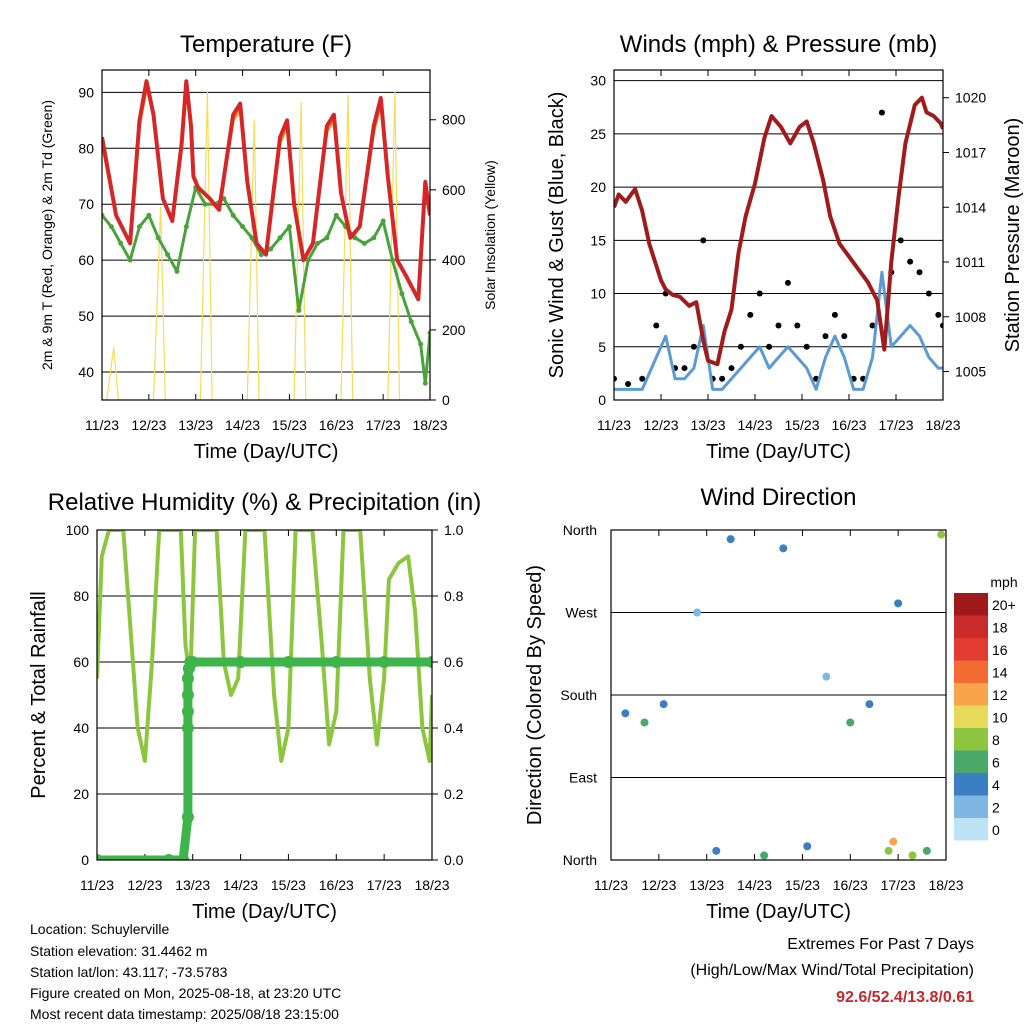 Image resolution: width=1024 pixels, height=1024 pixels. I want to click on extremes-title: Extremes For Past 7 Days, so click(880, 944).